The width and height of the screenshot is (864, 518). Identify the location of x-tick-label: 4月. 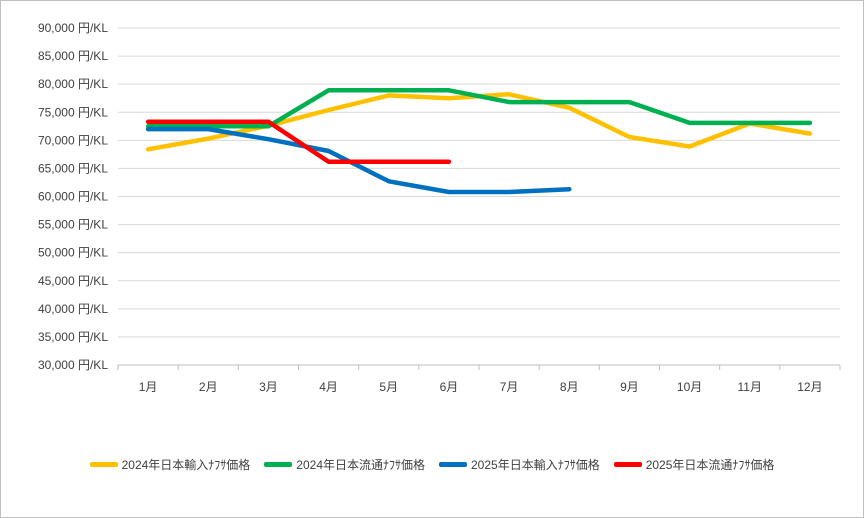
(328, 387).